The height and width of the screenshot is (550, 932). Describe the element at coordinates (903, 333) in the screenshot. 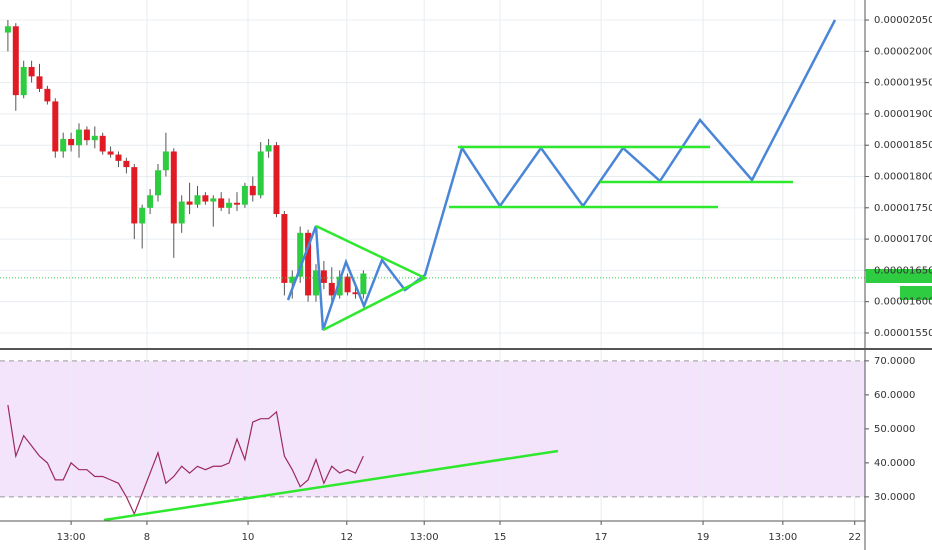

I see `y-tick-label: 0.00001550` at that location.